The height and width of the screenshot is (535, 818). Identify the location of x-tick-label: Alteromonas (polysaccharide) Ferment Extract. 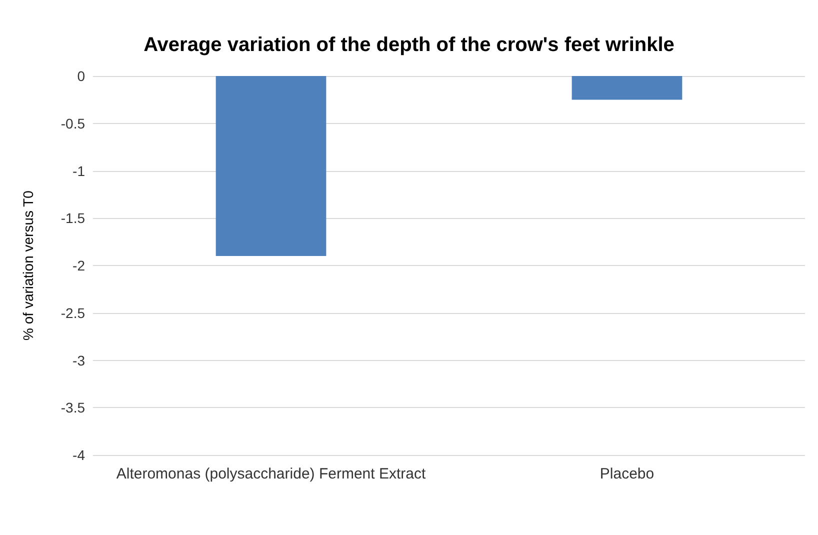
(271, 474).